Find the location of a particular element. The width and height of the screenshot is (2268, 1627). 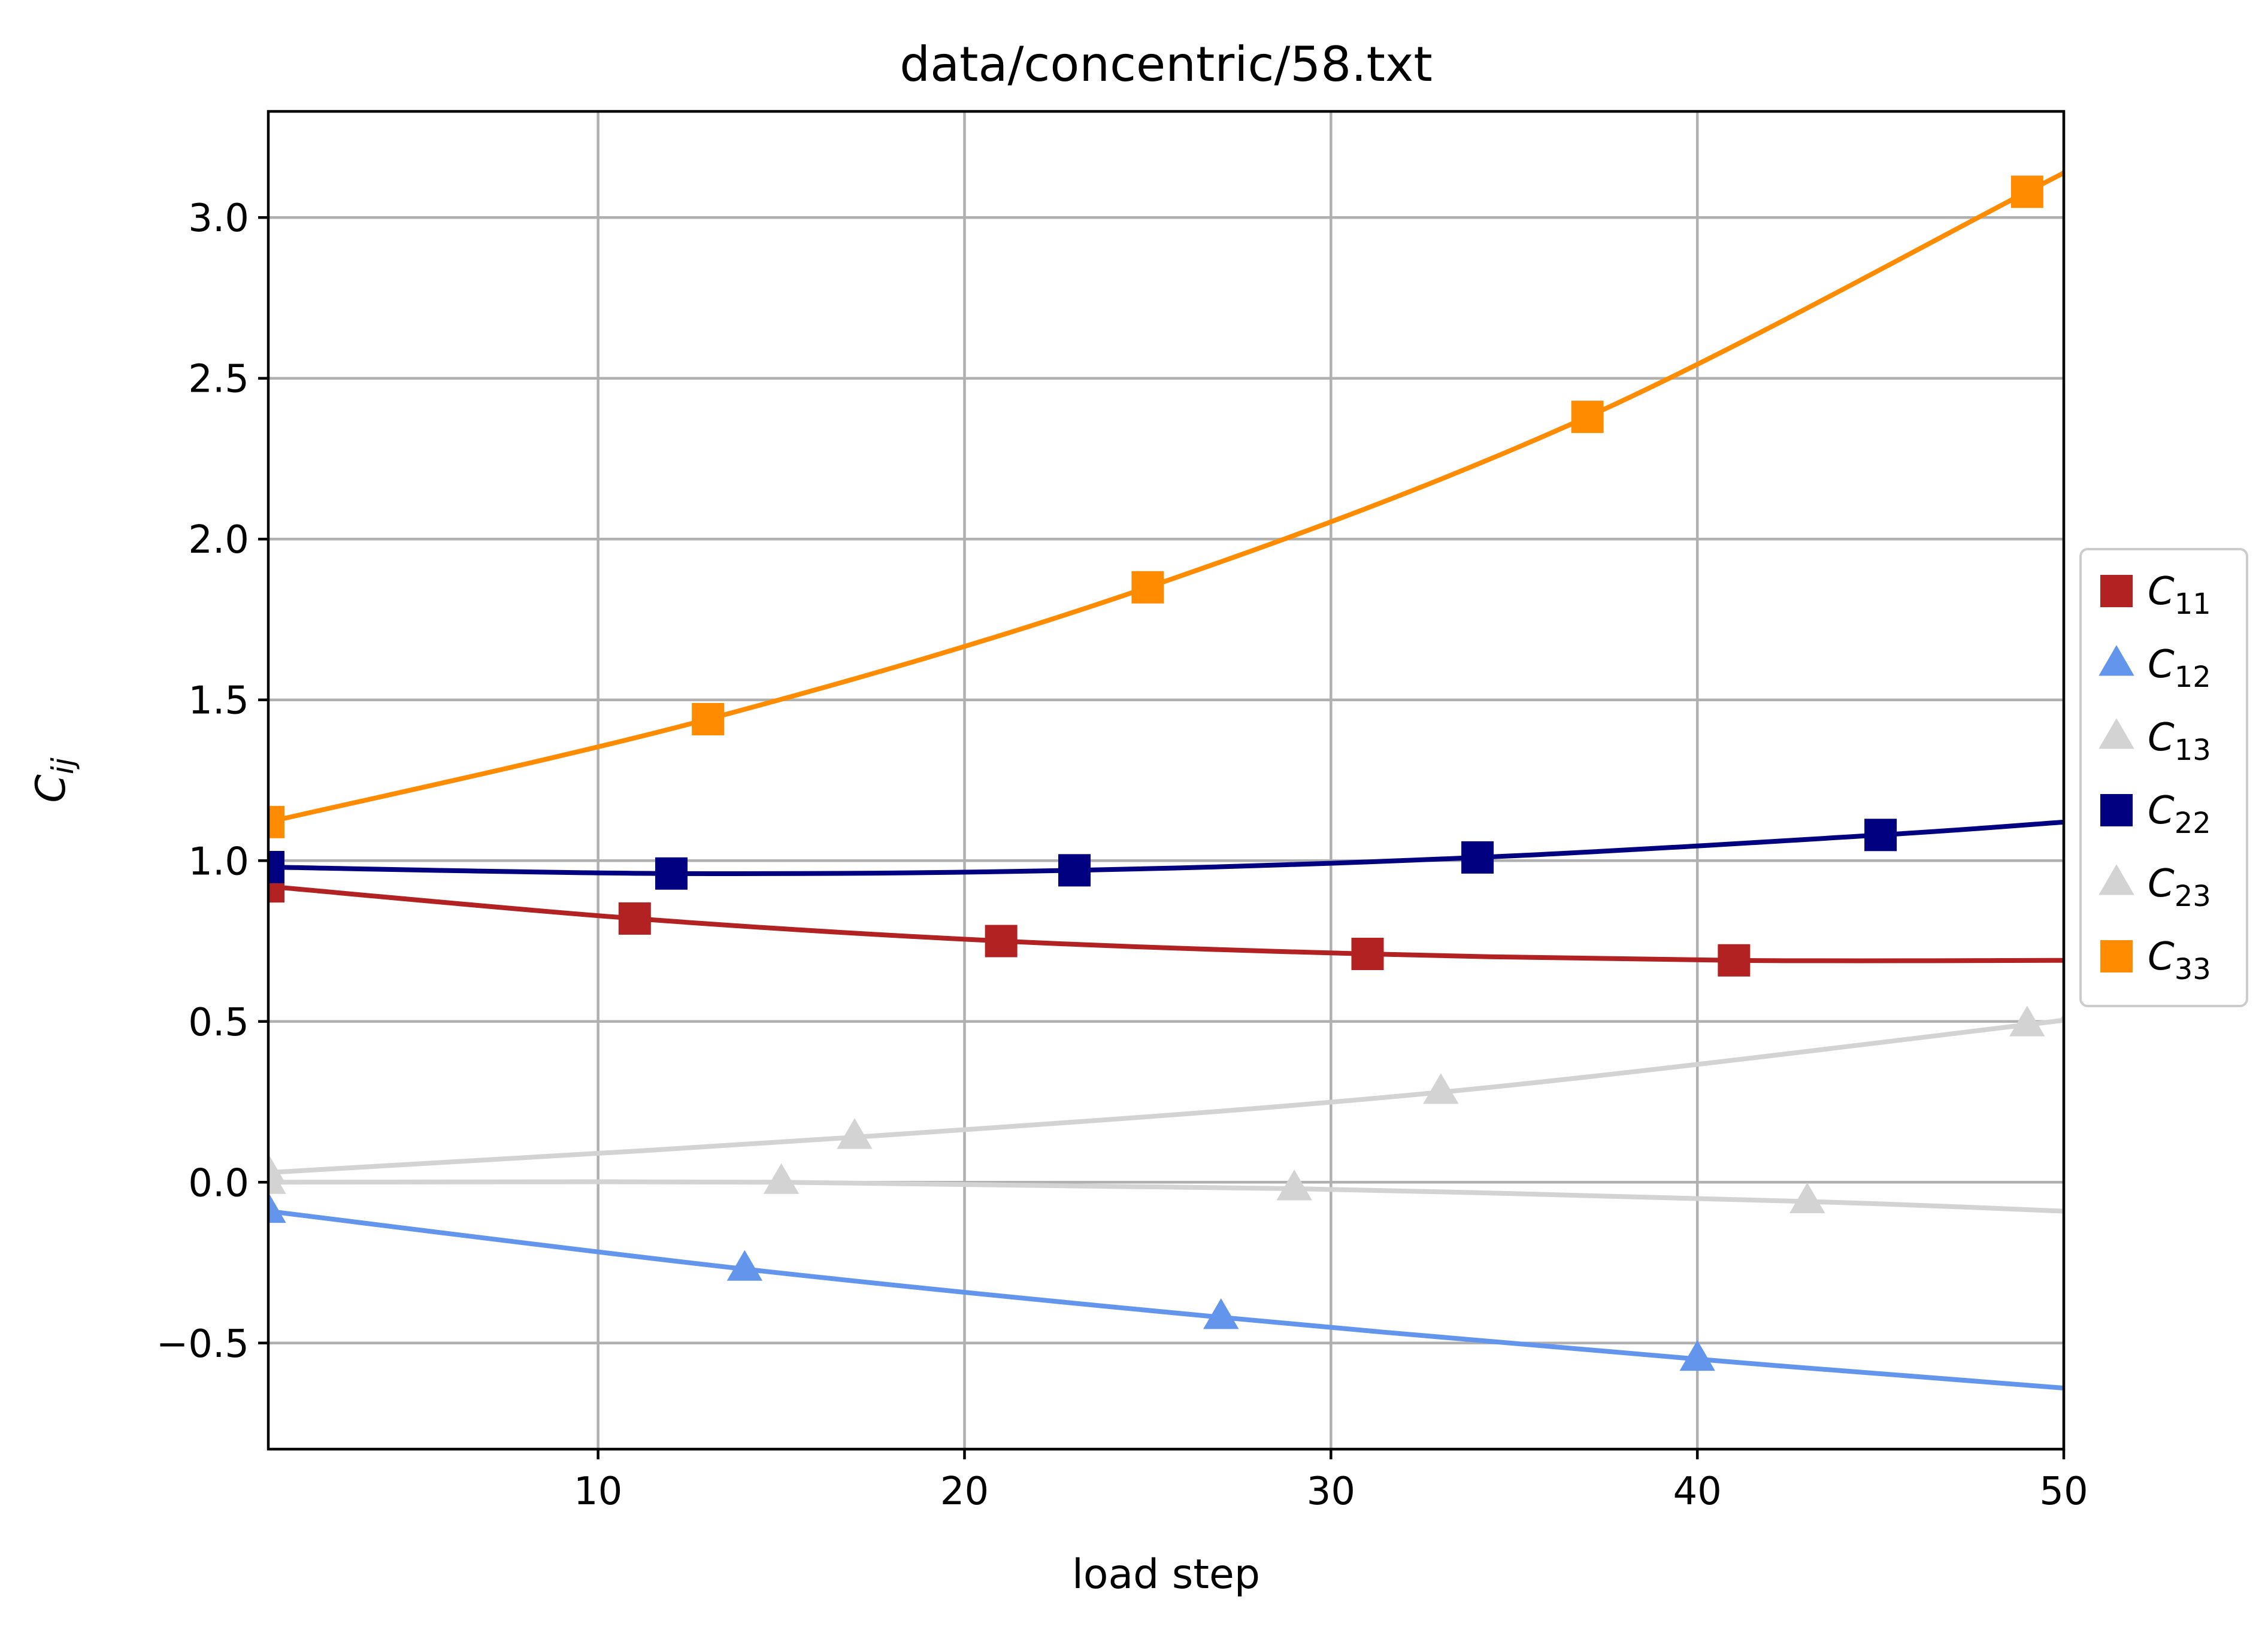

legend-label: C12 is located at coordinates (2180, 668).